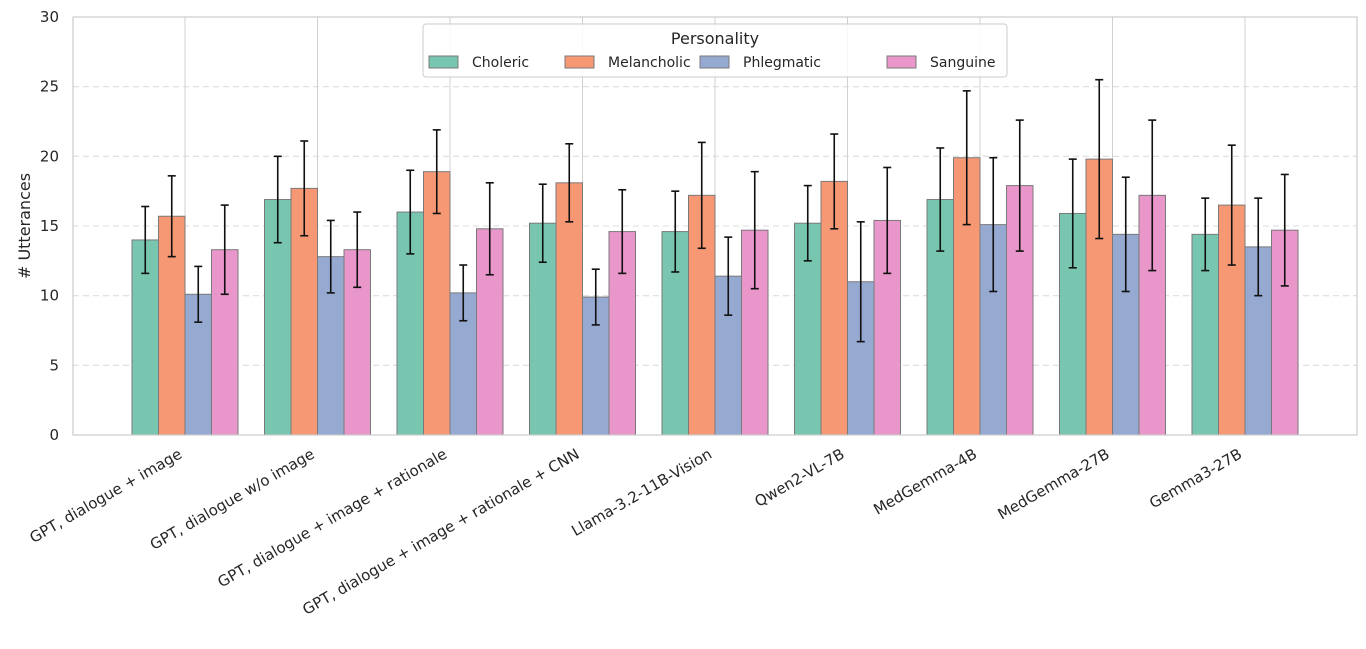 The width and height of the screenshot is (1366, 649). What do you see at coordinates (579, 62) in the screenshot?
I see `legend-swatch-melancholic` at bounding box center [579, 62].